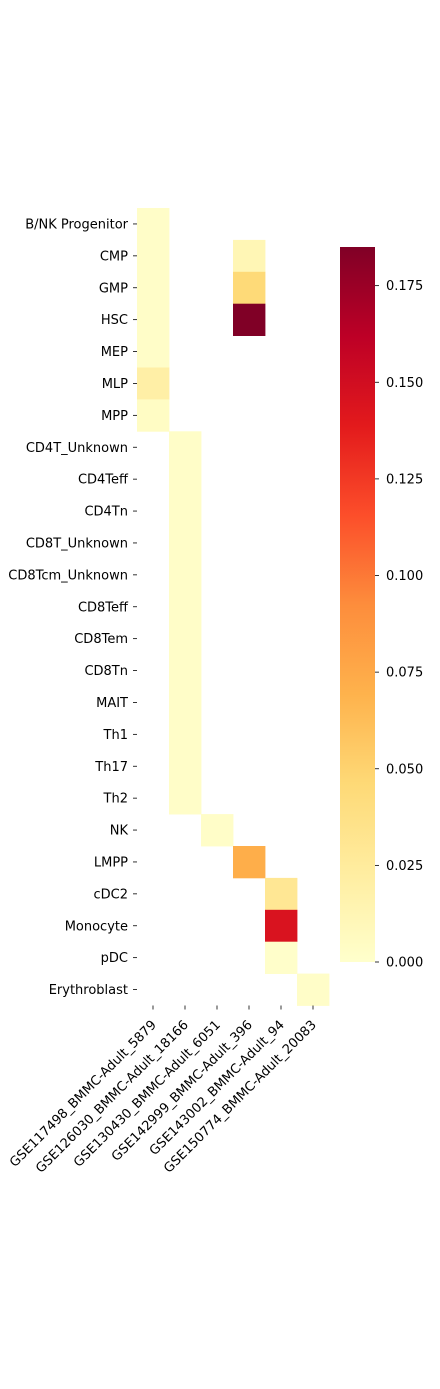  What do you see at coordinates (113, 288) in the screenshot?
I see `y-tick-label: GMP` at bounding box center [113, 288].